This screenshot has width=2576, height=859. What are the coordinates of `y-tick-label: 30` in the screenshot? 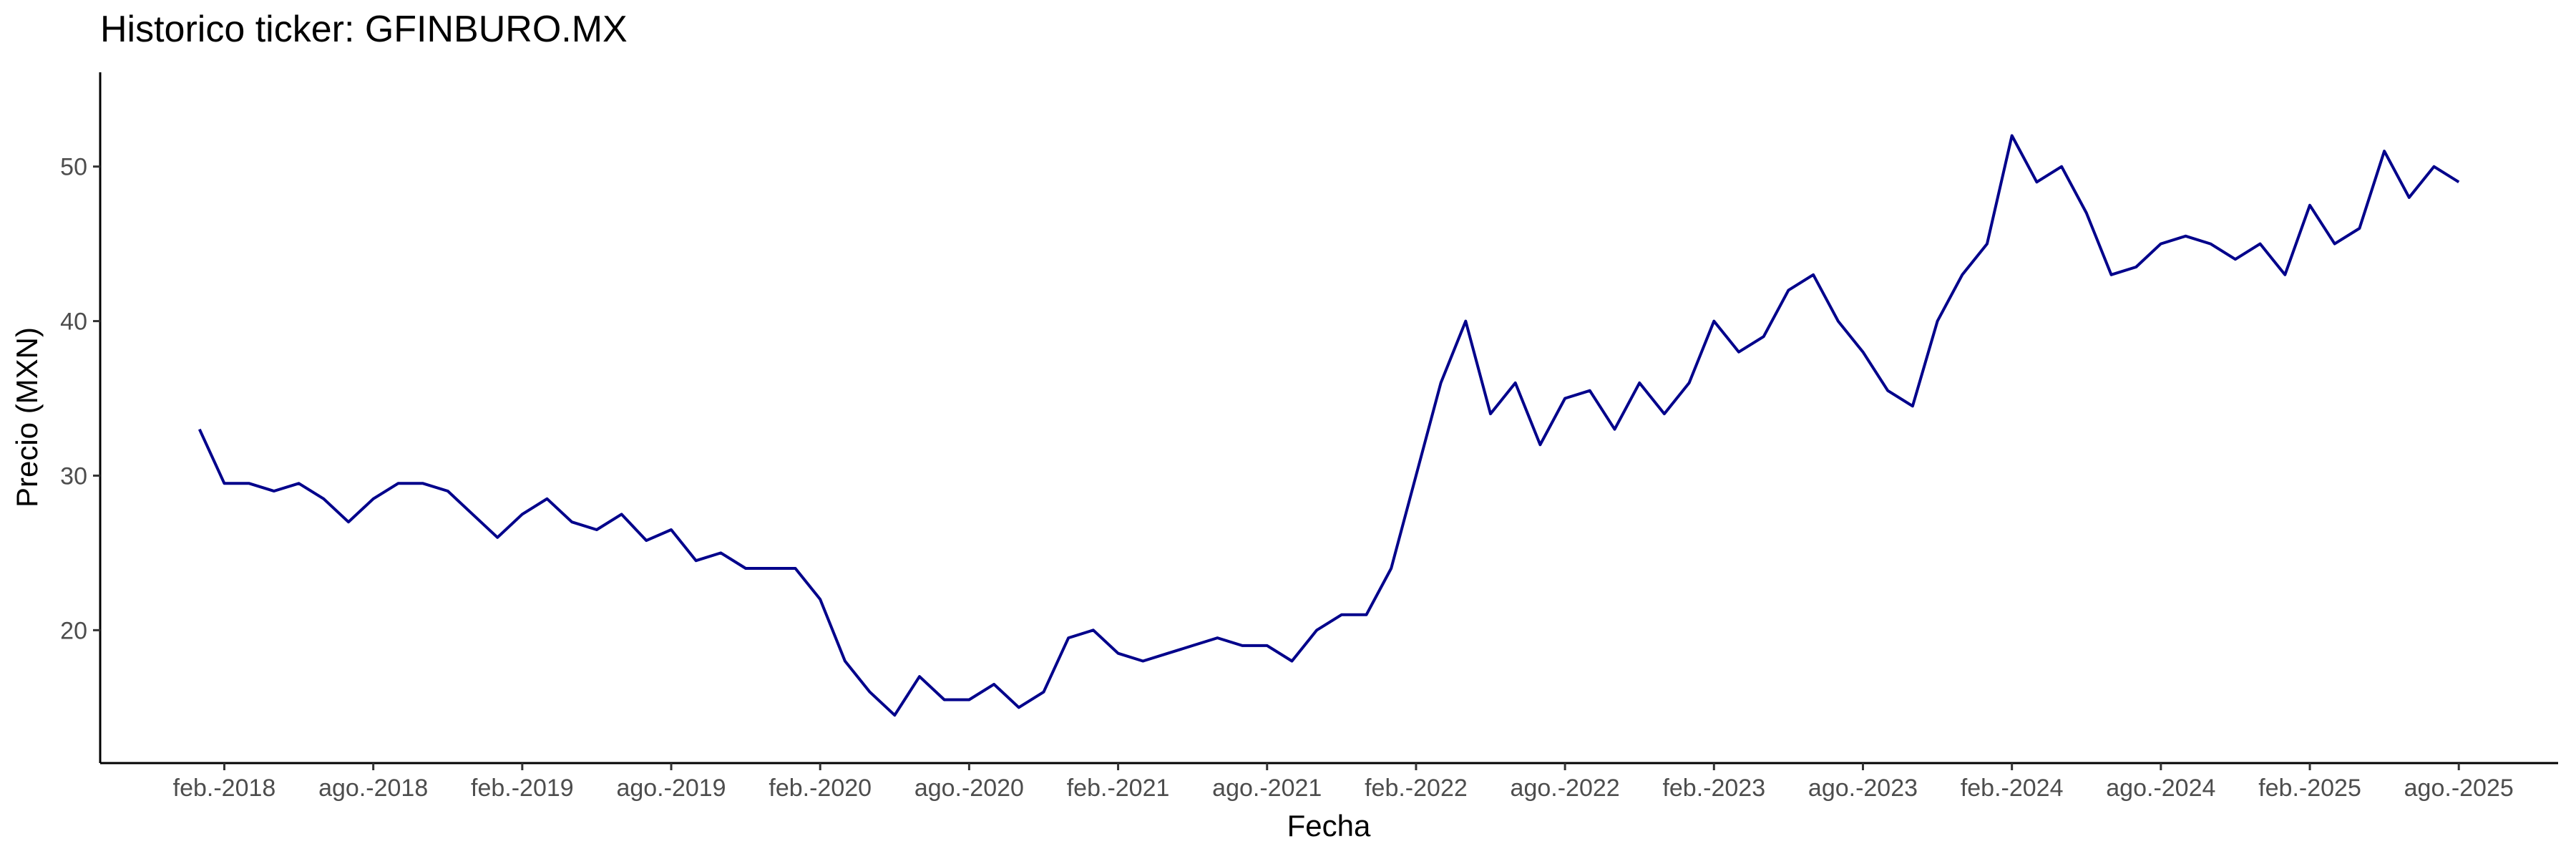 It's located at (73, 476).